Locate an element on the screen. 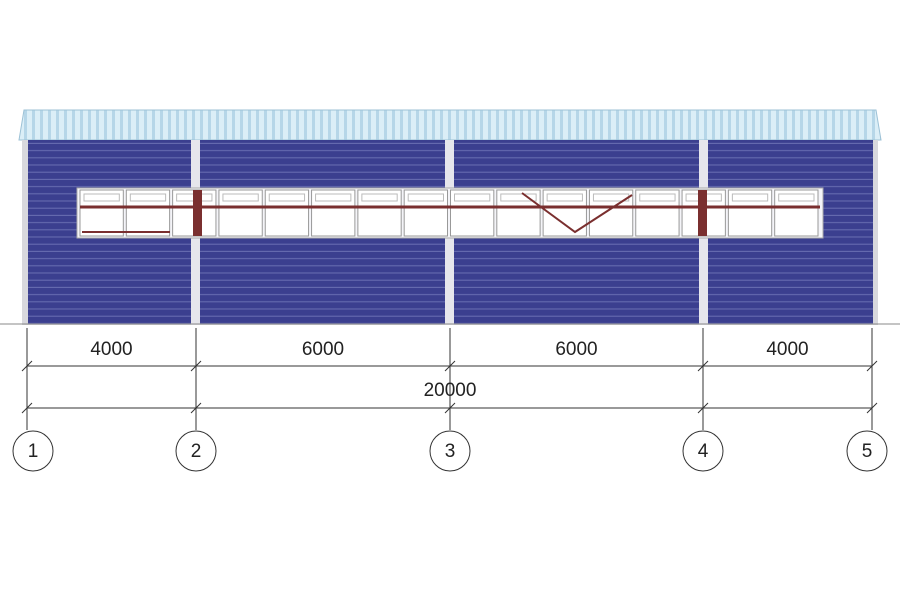  axis-label: 1 is located at coordinates (33, 451).